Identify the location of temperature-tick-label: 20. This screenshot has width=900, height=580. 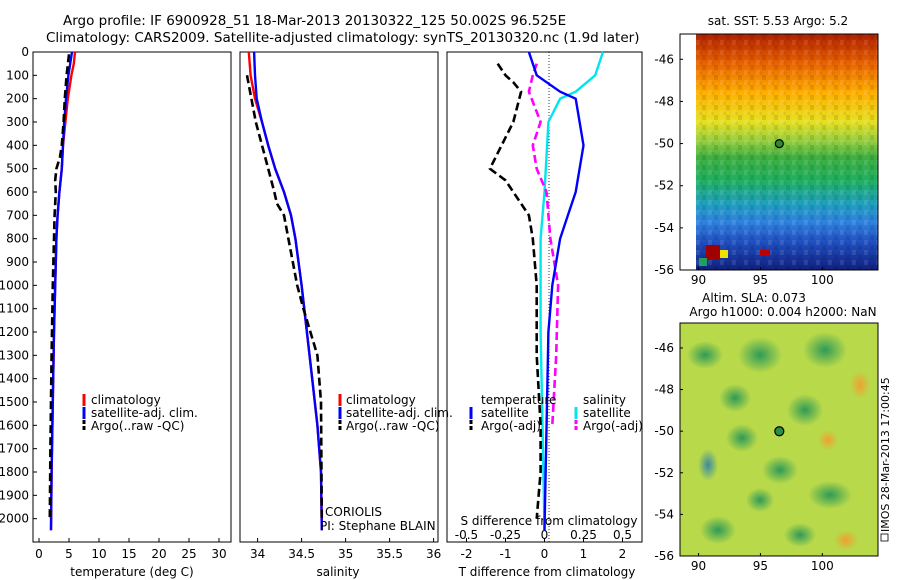
(158, 554).